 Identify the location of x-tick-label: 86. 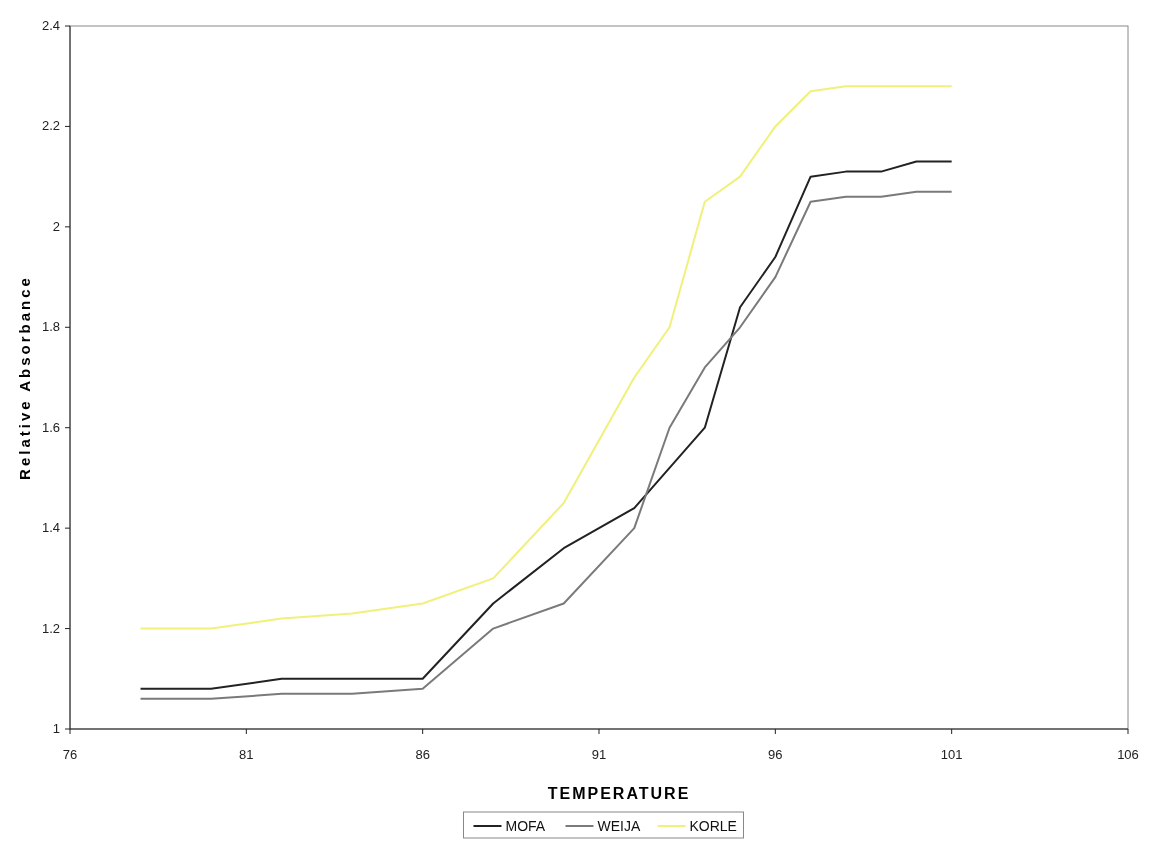
(422, 754).